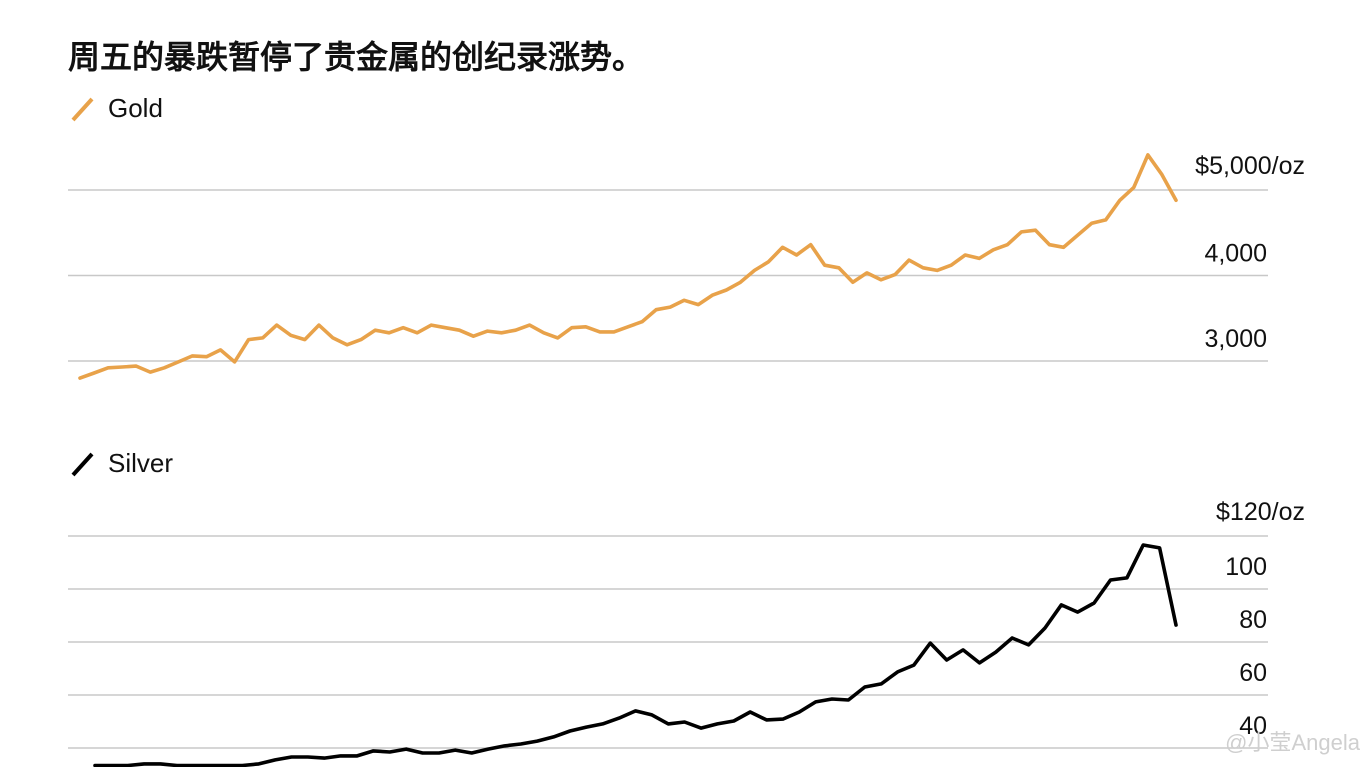 Image resolution: width=1366 pixels, height=767 pixels. What do you see at coordinates (140, 463) in the screenshot?
I see `legend-label: Silver` at bounding box center [140, 463].